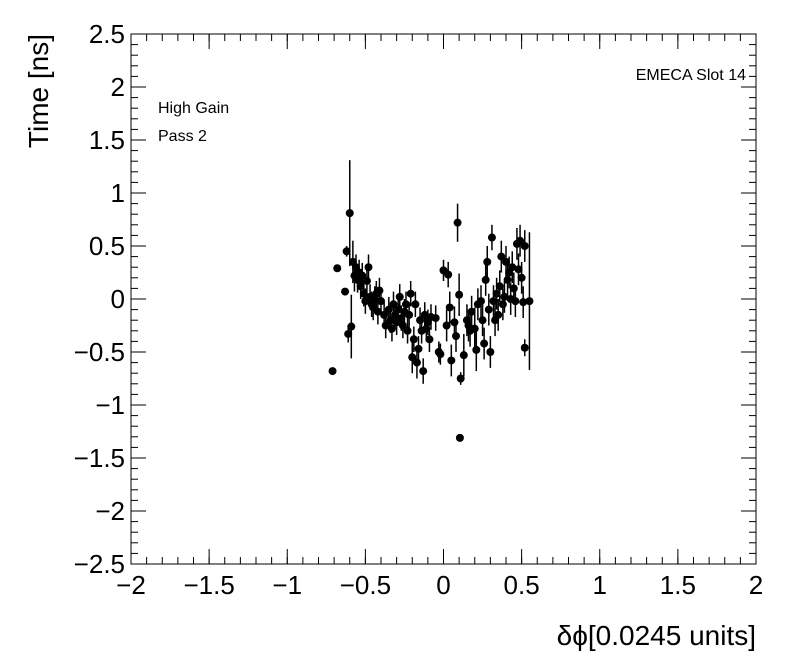 The image size is (796, 672). I want to click on x-tick-label: −1, so click(287, 585).